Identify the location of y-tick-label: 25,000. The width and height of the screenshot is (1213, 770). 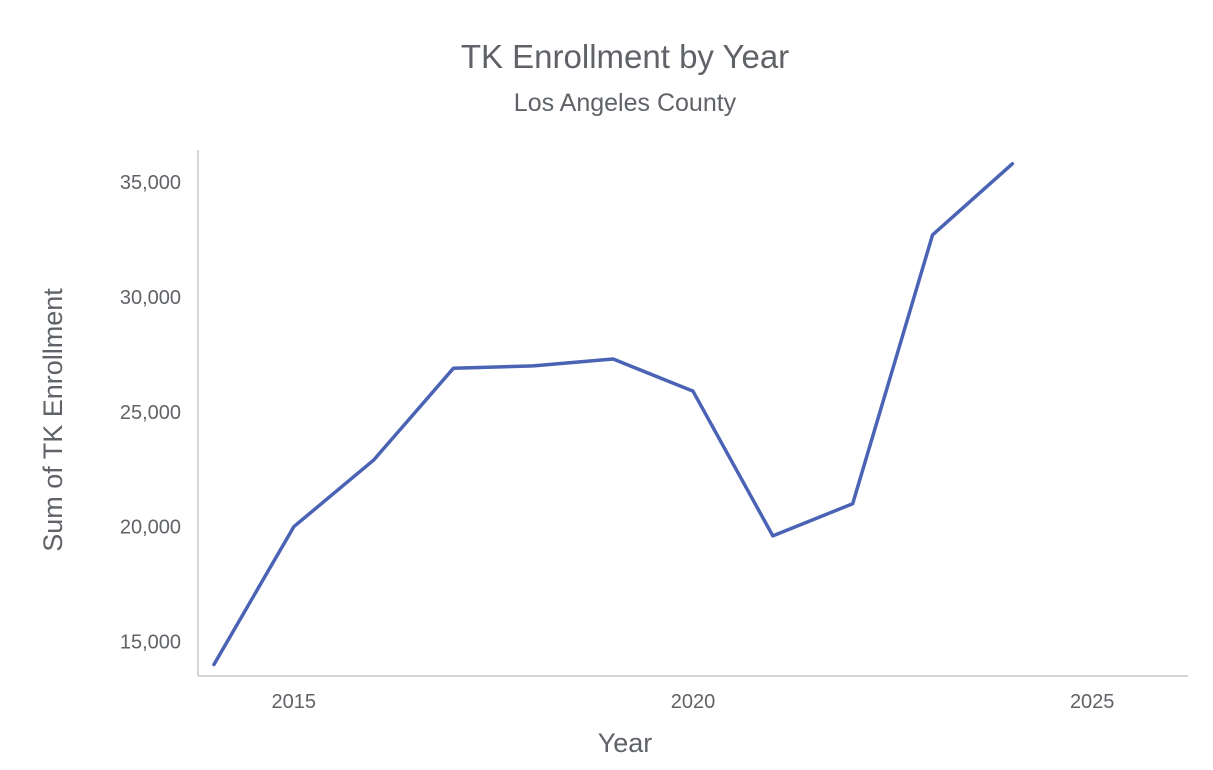
(150, 413).